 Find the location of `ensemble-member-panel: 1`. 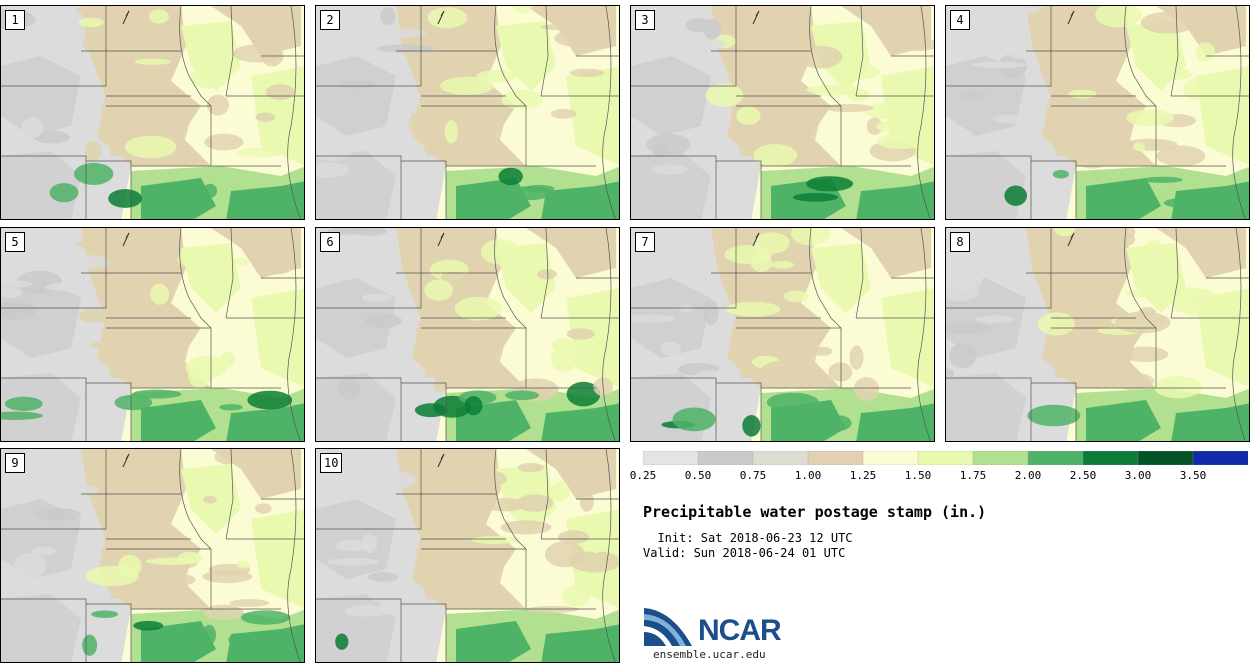

ensemble-member-panel: 1 is located at coordinates (152, 112).